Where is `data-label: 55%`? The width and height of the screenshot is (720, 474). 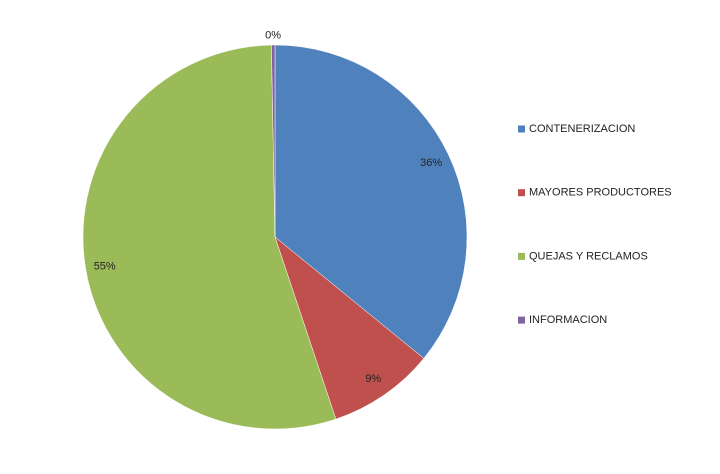 data-label: 55% is located at coordinates (105, 266).